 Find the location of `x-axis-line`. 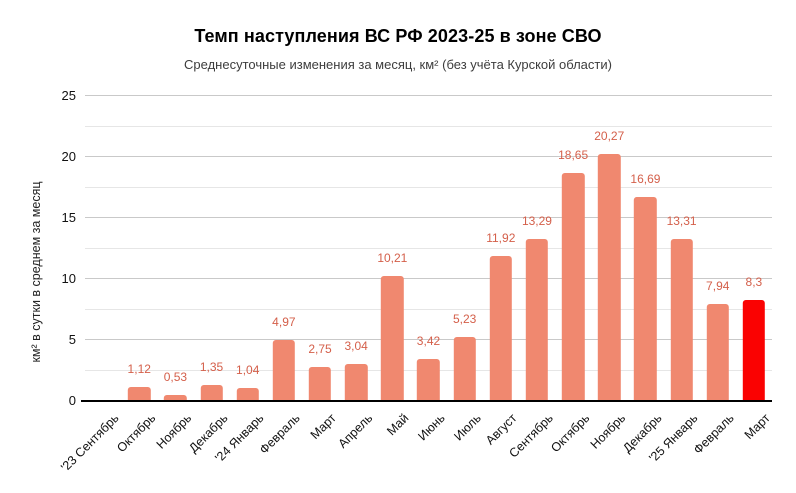

x-axis-line is located at coordinates (426, 401).